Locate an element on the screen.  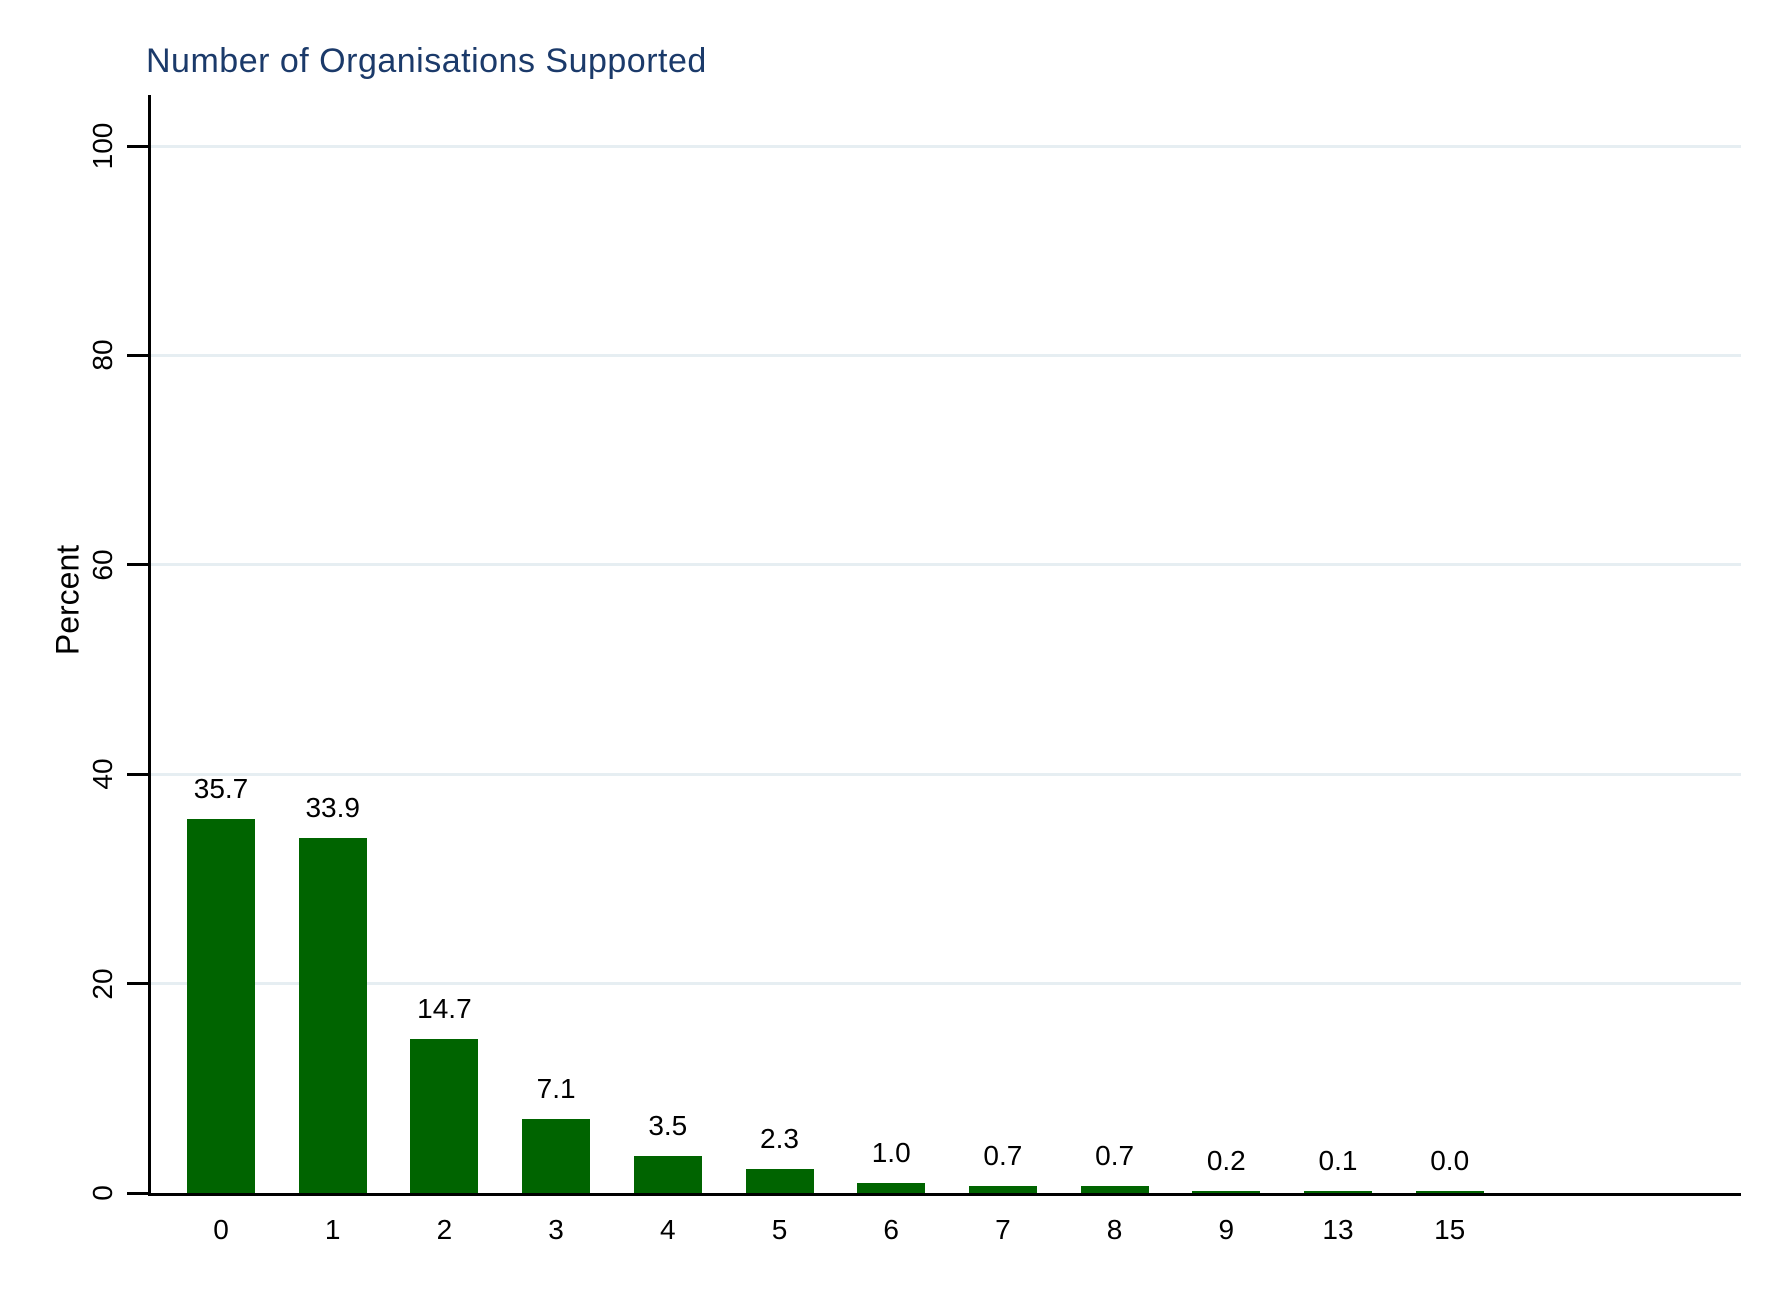
y-tick-label-100: 100 is located at coordinates (102, 146).